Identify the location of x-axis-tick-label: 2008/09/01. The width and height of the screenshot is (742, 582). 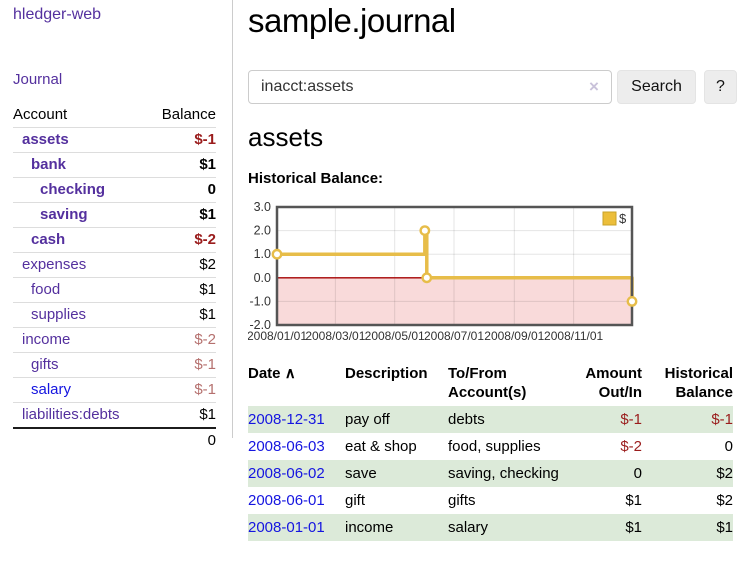
(514, 336).